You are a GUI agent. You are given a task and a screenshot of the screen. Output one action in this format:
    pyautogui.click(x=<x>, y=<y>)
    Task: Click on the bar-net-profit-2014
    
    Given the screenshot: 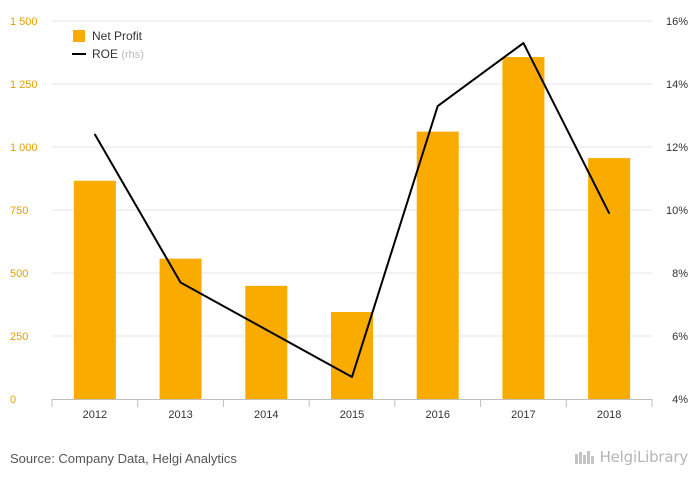 What is the action you would take?
    pyautogui.click(x=266, y=342)
    